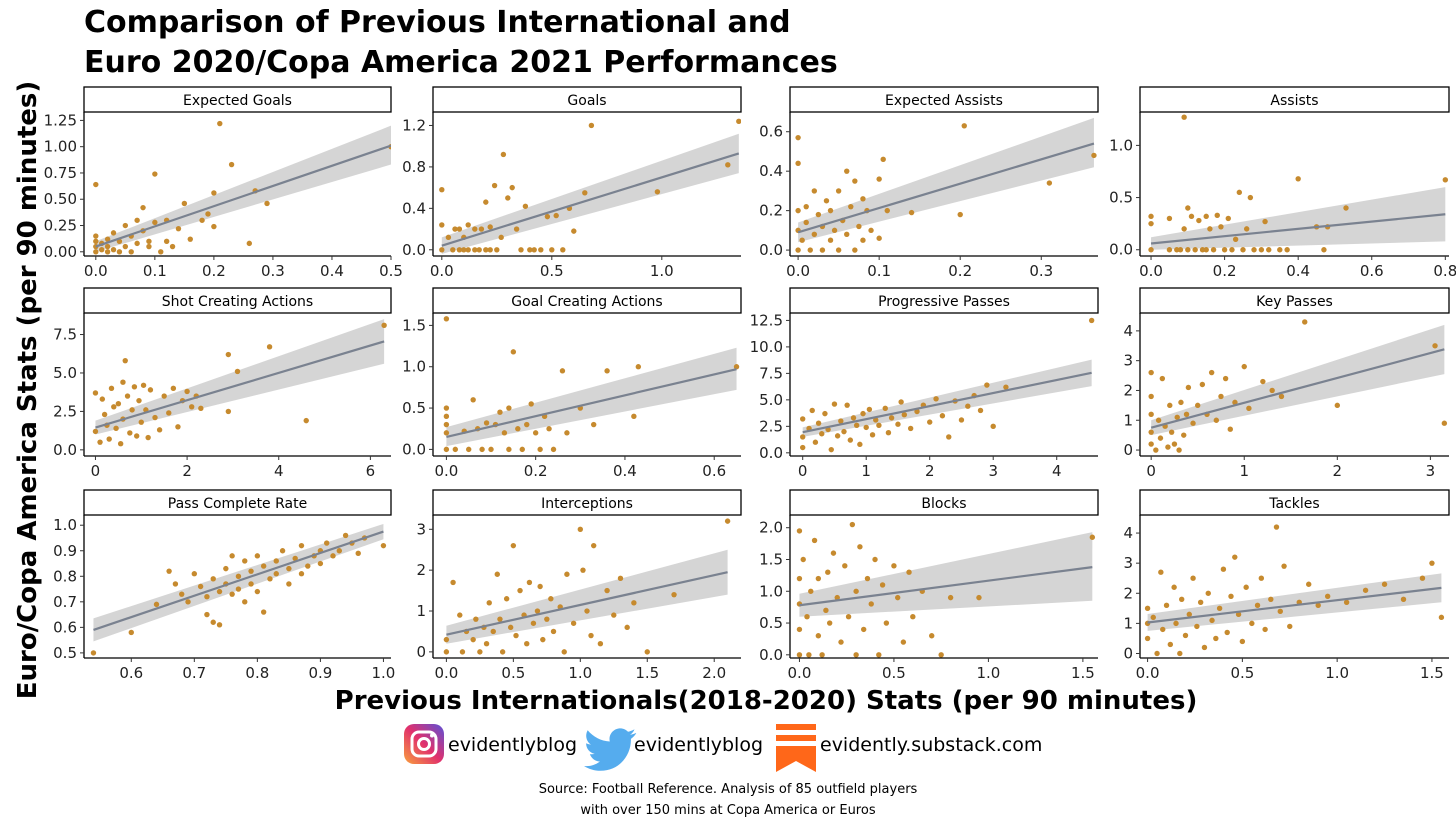 This screenshot has width=1456, height=819. Describe the element at coordinates (673, 749) in the screenshot. I see `twitter-link: evidentlyblog` at that location.